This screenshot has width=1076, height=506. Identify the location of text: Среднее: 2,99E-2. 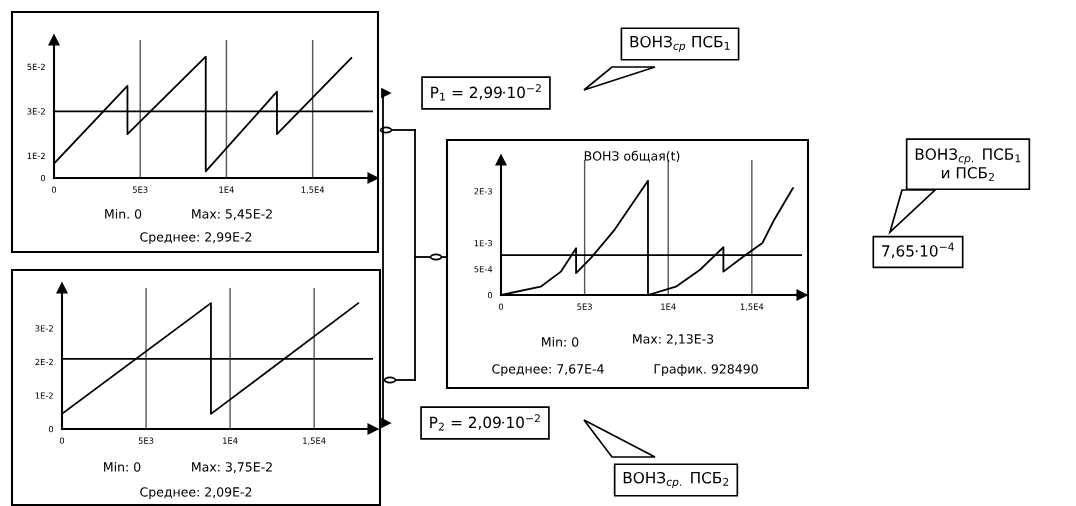
(196, 238).